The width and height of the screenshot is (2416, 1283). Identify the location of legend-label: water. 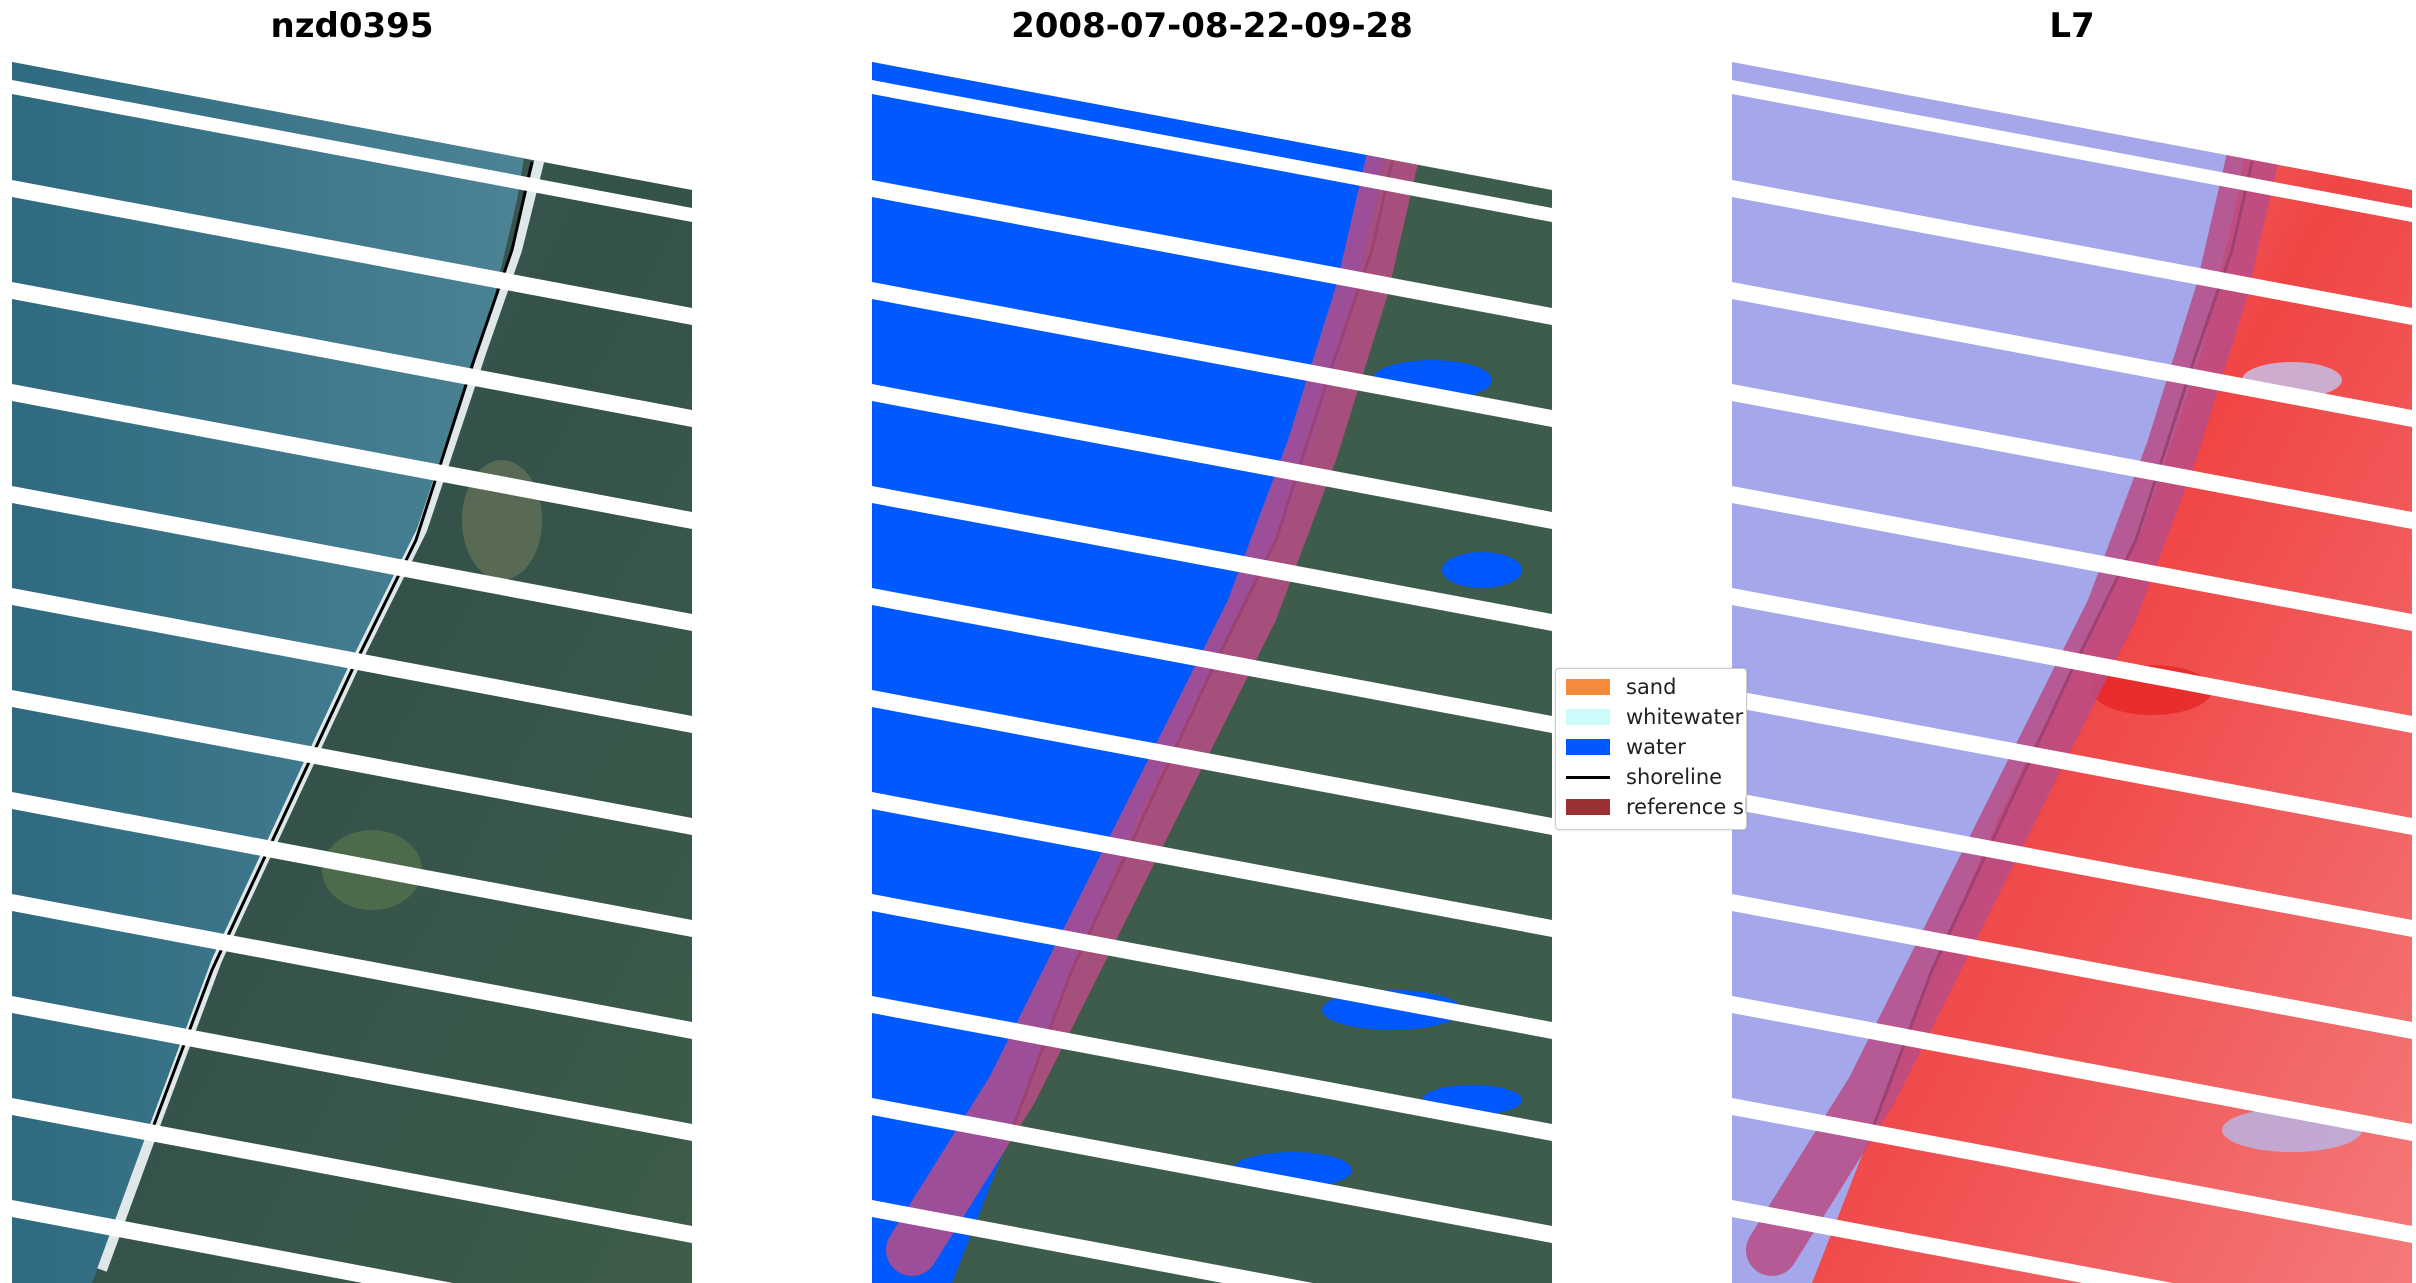
(1656, 747).